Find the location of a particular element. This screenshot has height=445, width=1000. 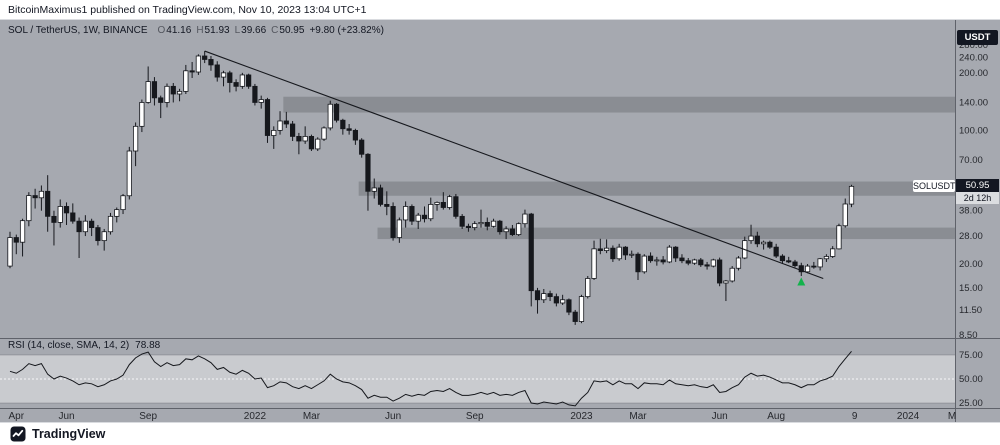

rsi-current-value: 78.88 is located at coordinates (148, 345).